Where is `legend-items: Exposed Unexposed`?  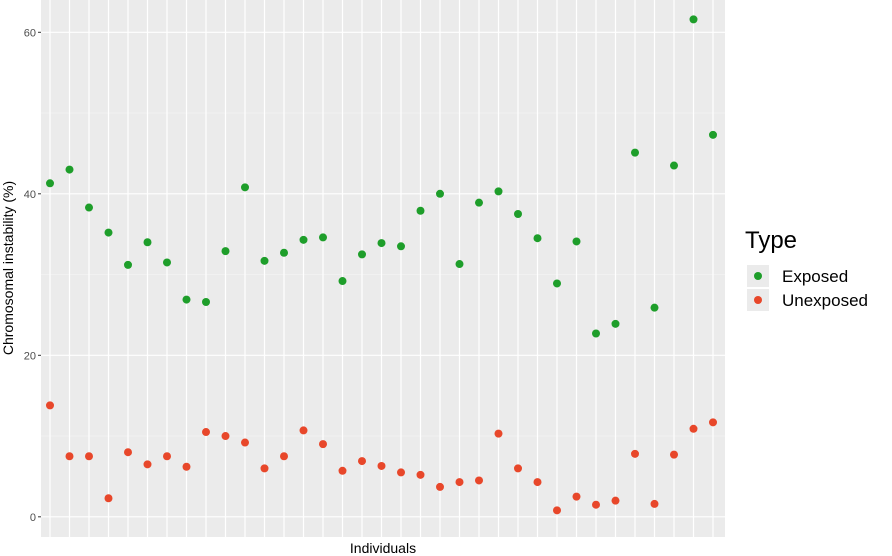 legend-items: Exposed Unexposed is located at coordinates (807, 288).